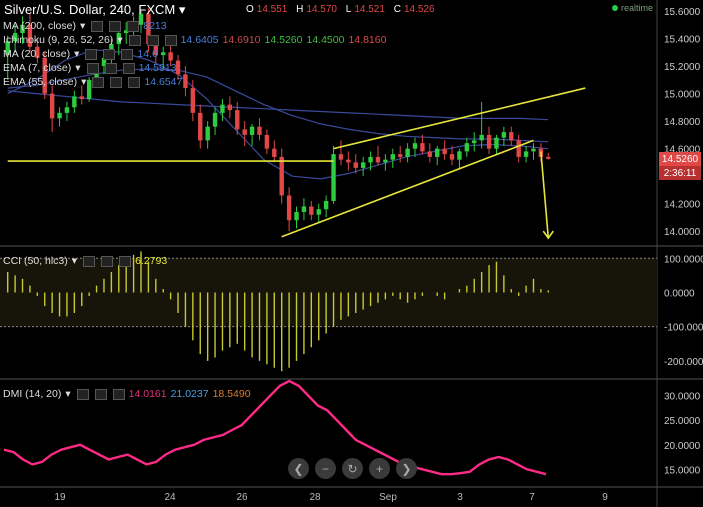 This screenshot has width=703, height=507. I want to click on cci-tick-label: -200.0000, so click(683, 362).